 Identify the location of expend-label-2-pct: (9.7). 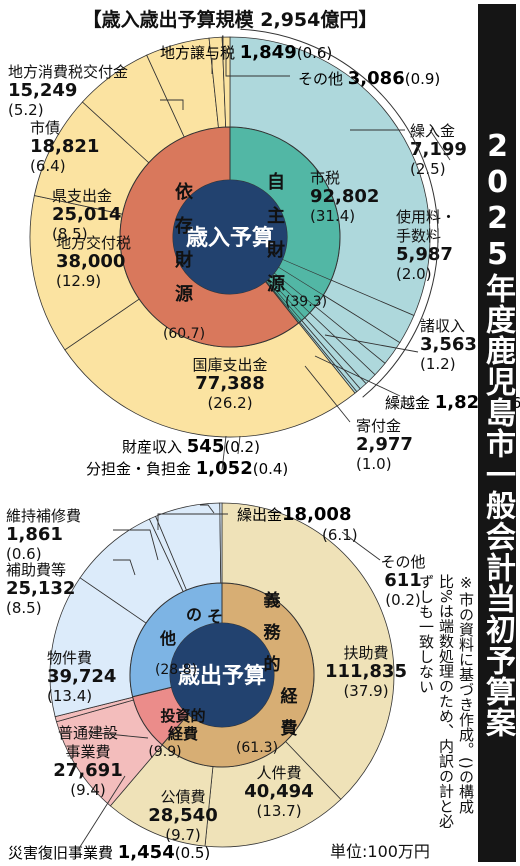
(183, 835).